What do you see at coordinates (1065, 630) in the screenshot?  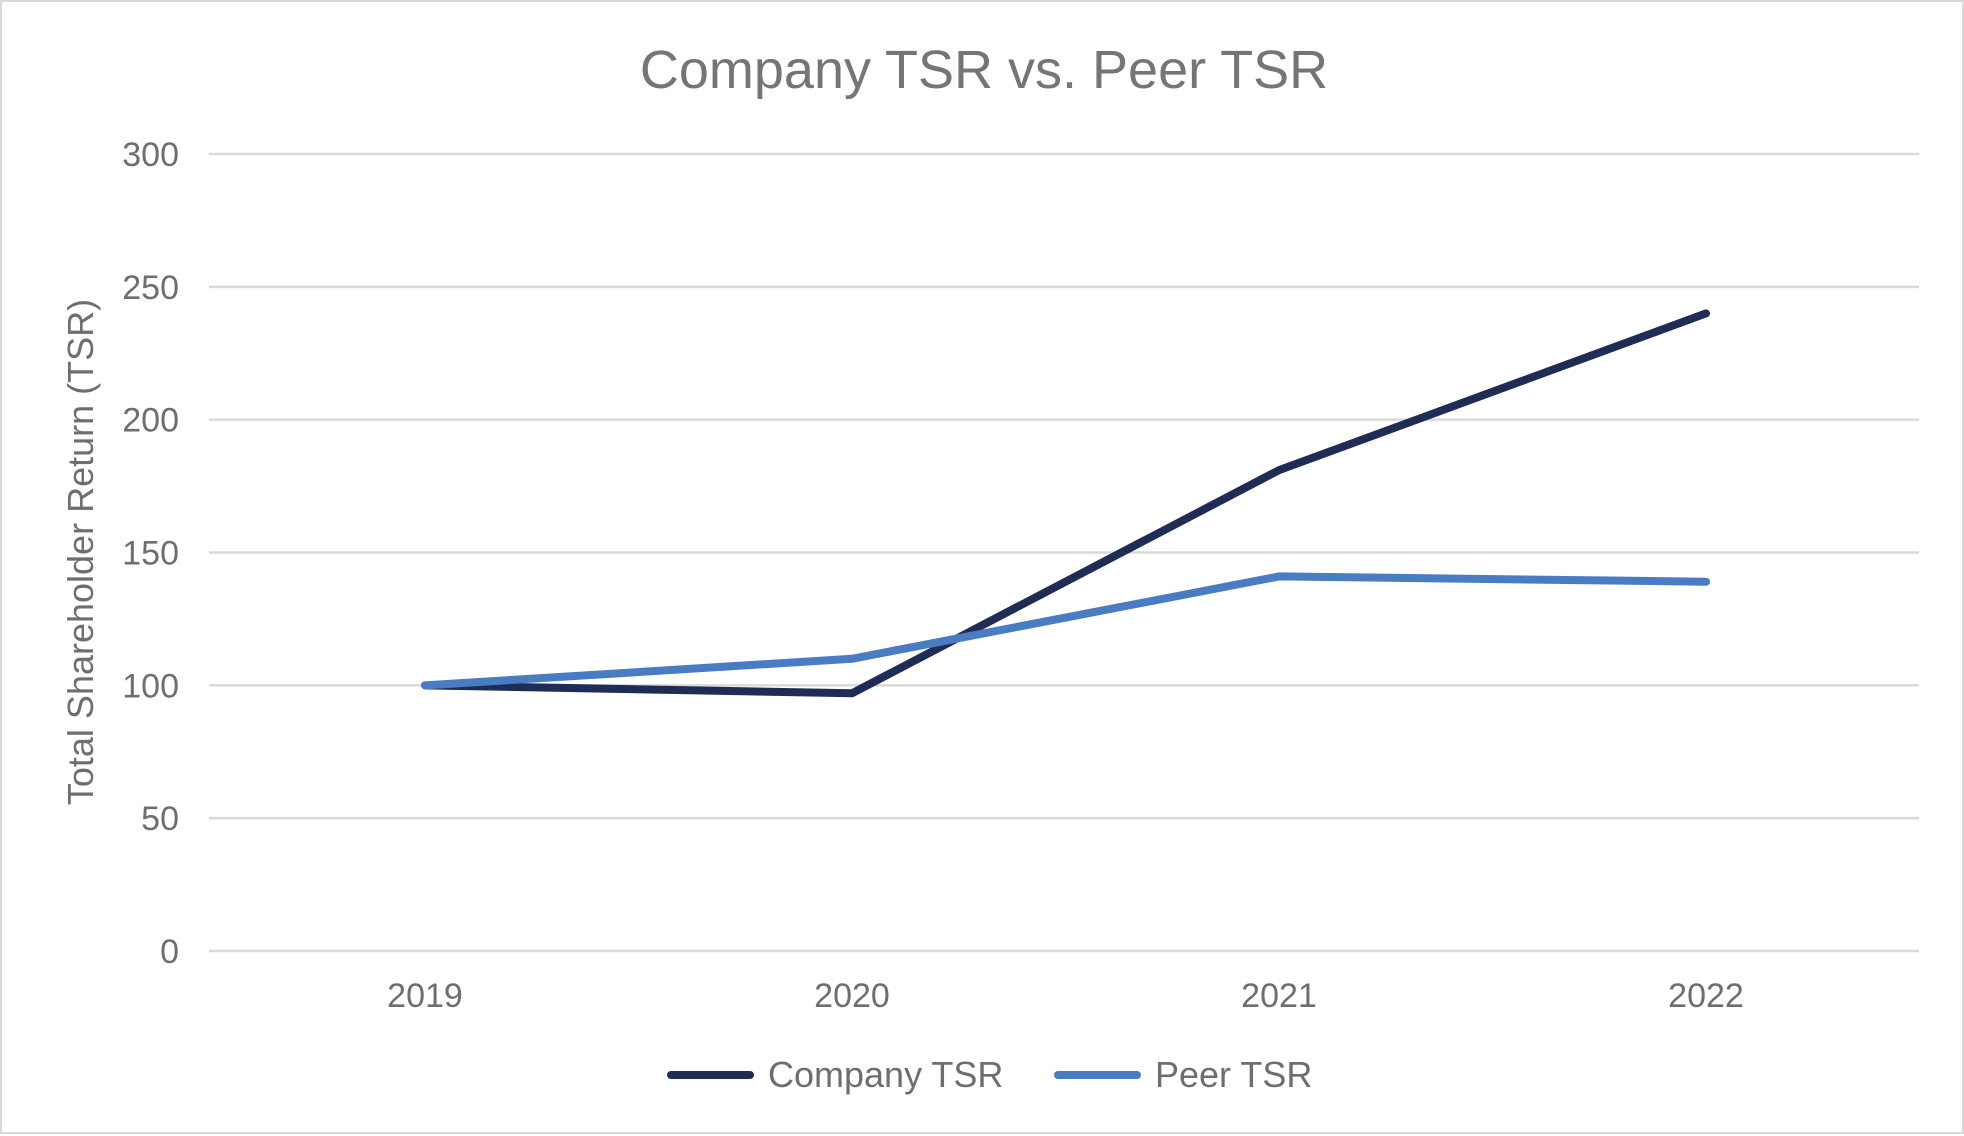 I see `series-line-peer-tsr` at bounding box center [1065, 630].